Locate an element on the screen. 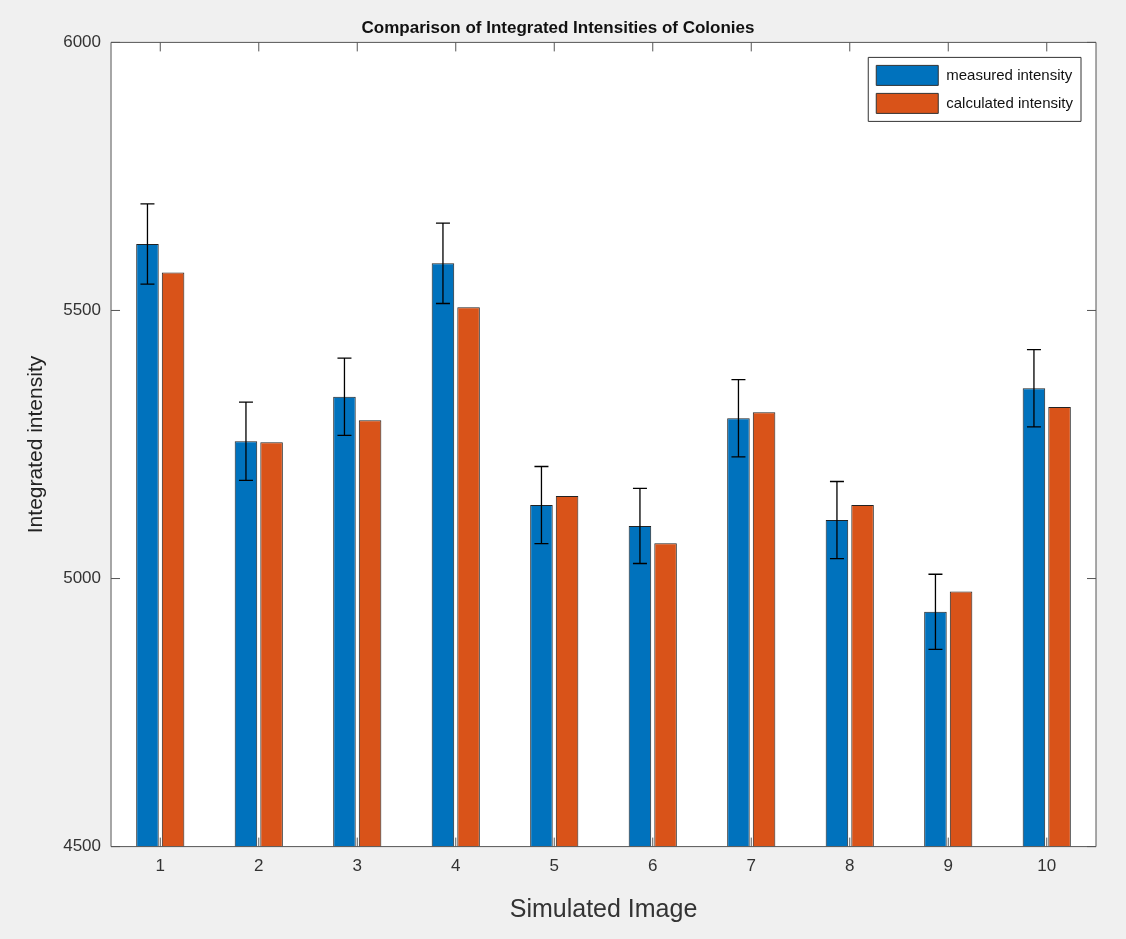 This screenshot has width=1126, height=939. legend-label: measured intensity is located at coordinates (1009, 74).